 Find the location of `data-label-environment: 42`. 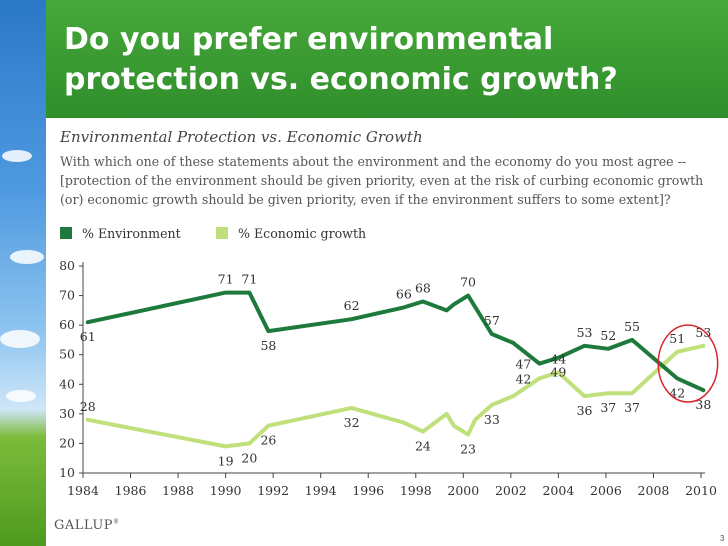

data-label-environment: 42 is located at coordinates (677, 392).